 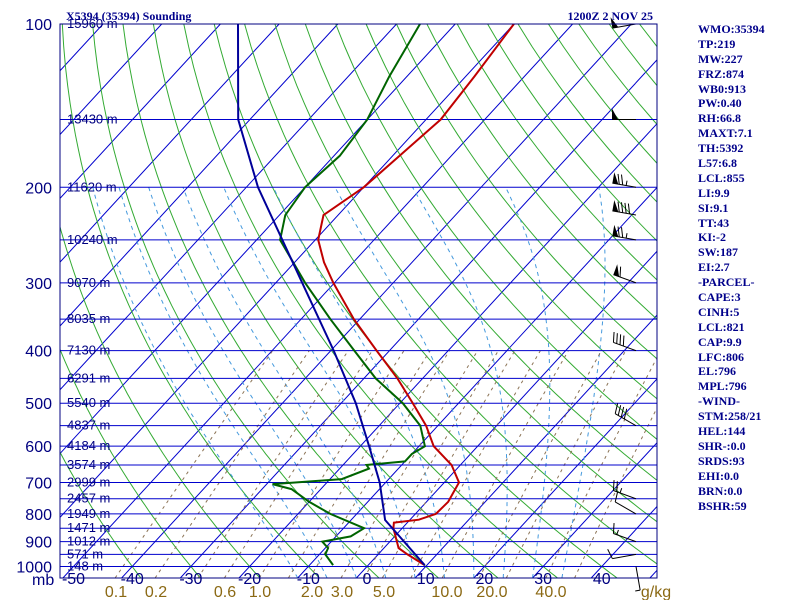 What do you see at coordinates (485, 579) in the screenshot?
I see `temperature-tick-label: 20` at bounding box center [485, 579].